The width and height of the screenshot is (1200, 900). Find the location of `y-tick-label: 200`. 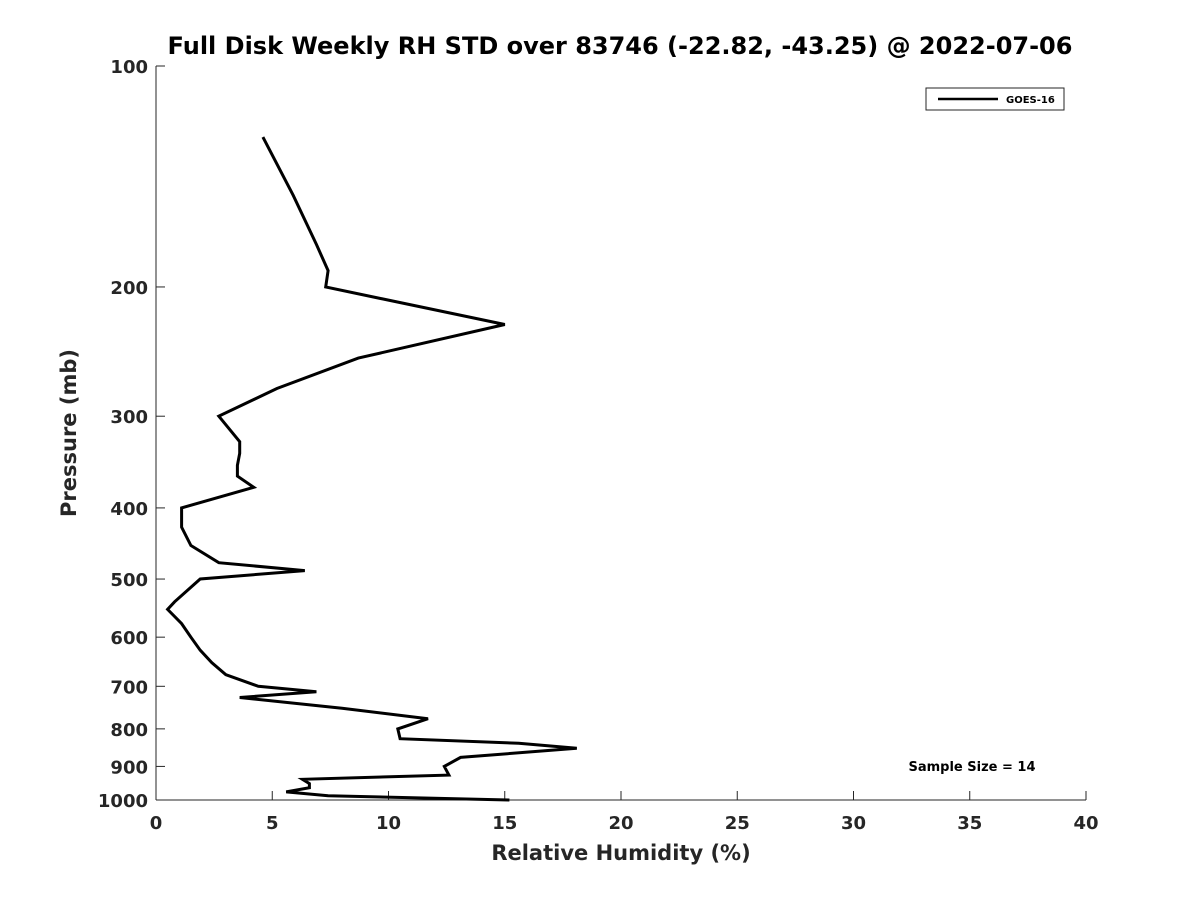

y-tick-label: 200 is located at coordinates (129, 288).